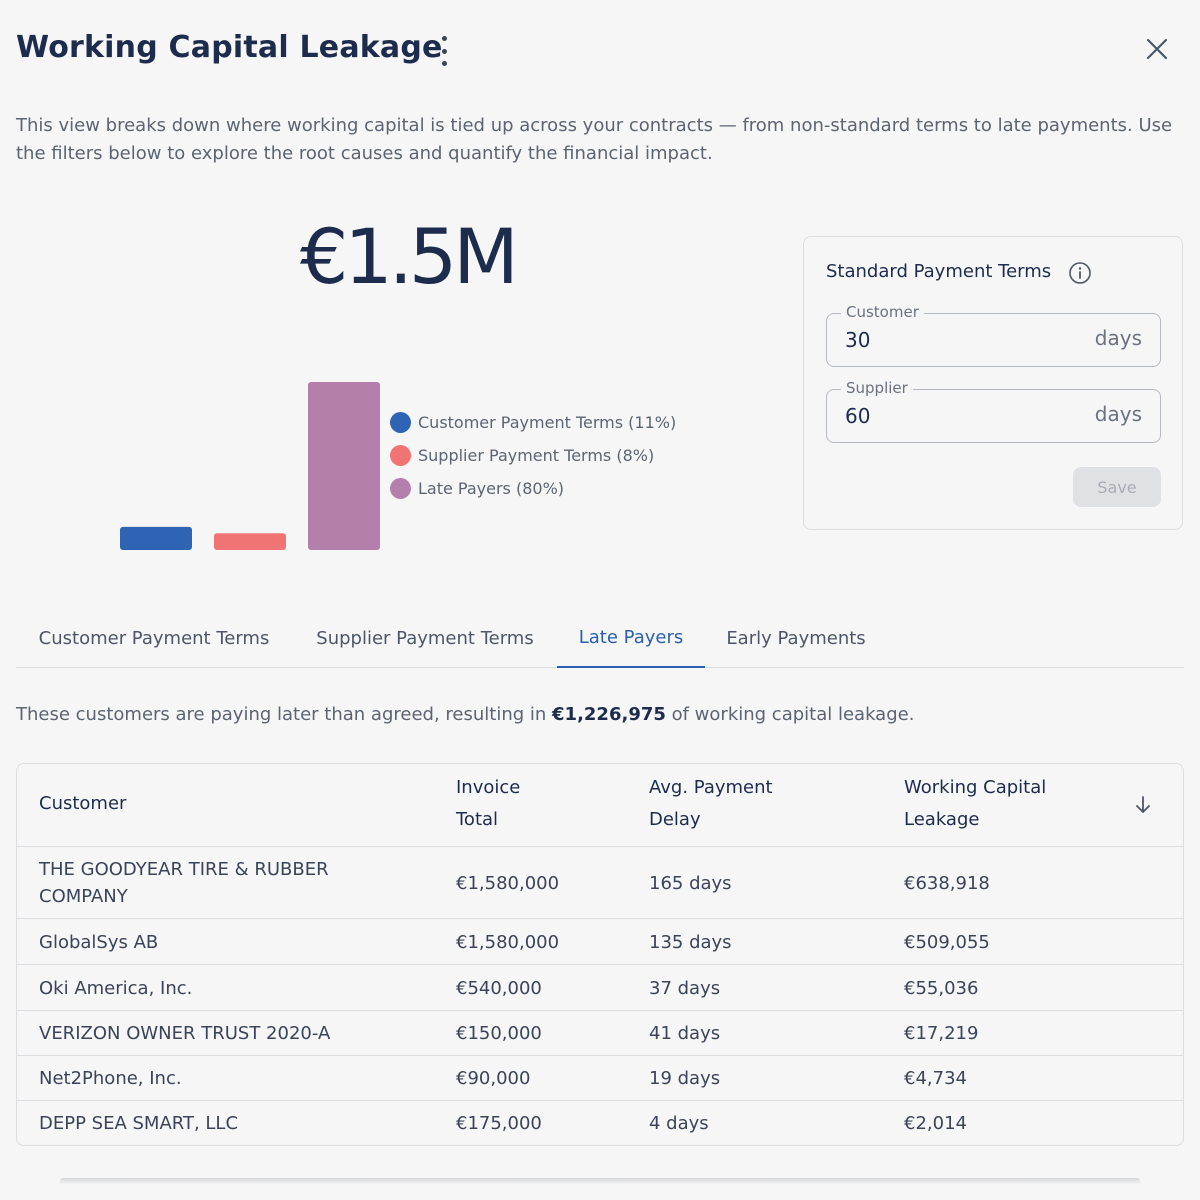 This screenshot has width=1200, height=1200. I want to click on cell-customer: Net2Phone, Inc., so click(110, 1078).